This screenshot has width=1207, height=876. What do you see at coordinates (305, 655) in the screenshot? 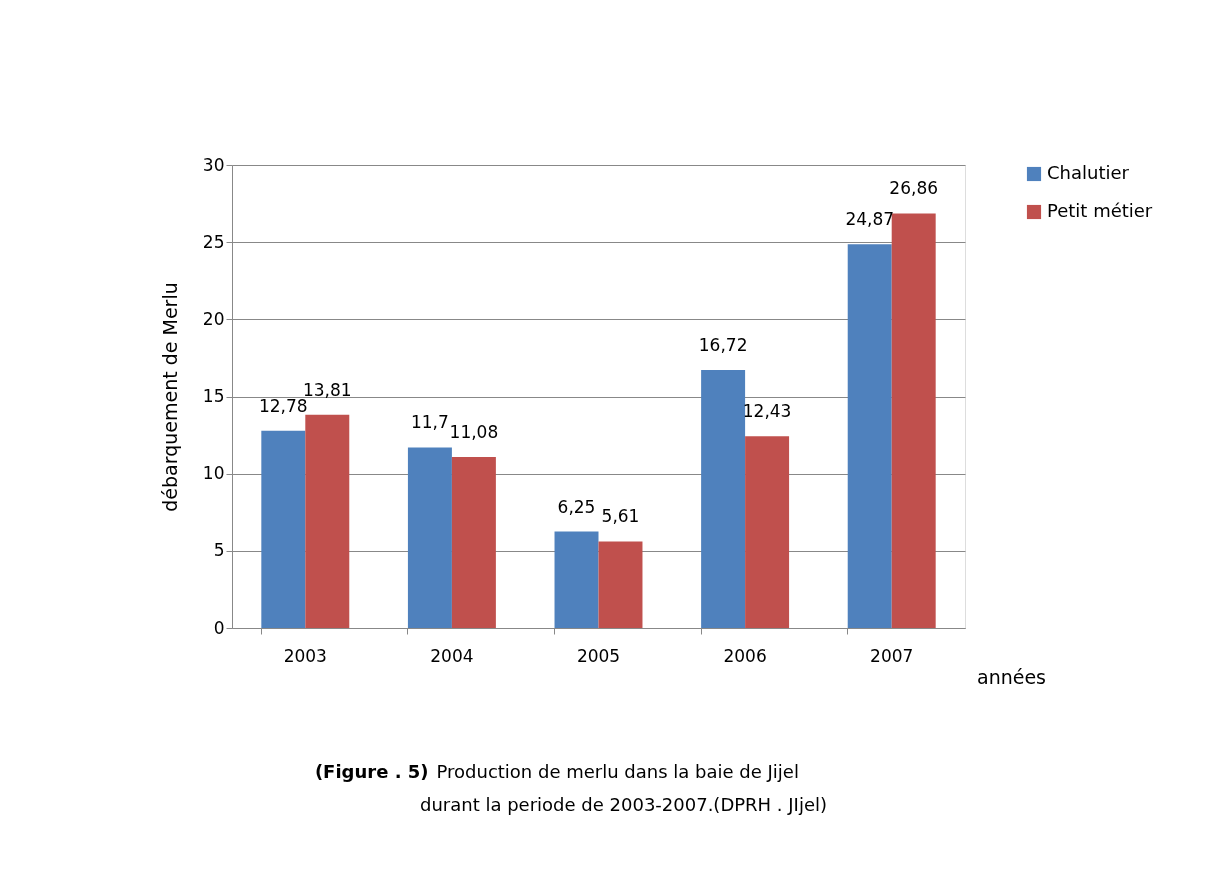
I see `x-tick-label: 2003` at bounding box center [305, 655].